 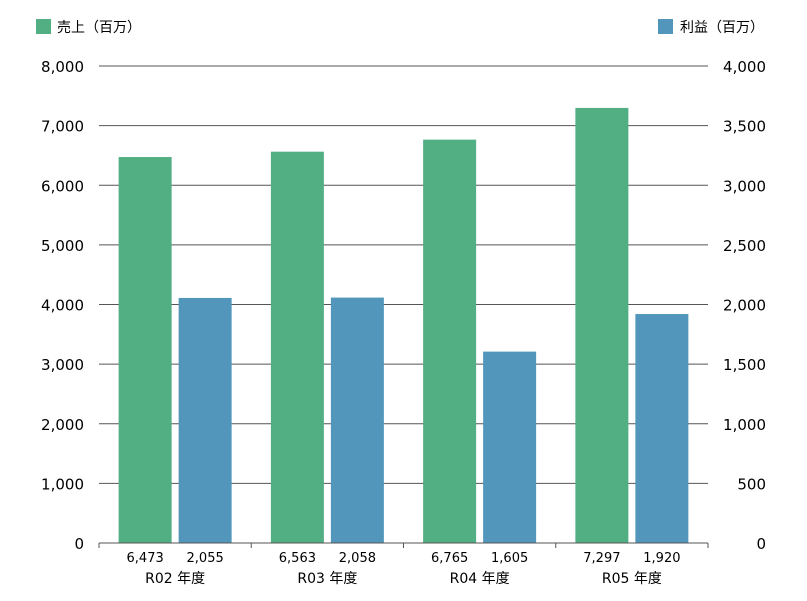 What do you see at coordinates (509, 558) in the screenshot?
I see `value-label-profit: 1,605` at bounding box center [509, 558].